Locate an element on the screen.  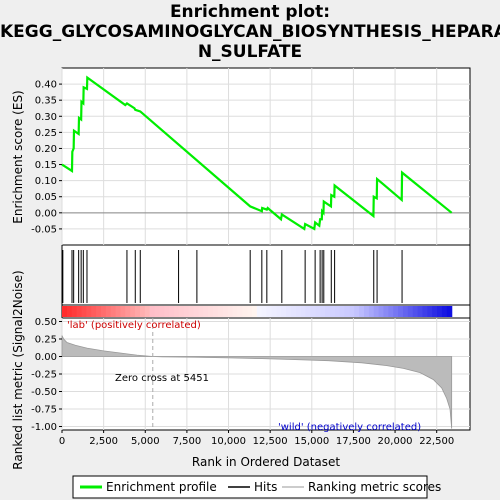
x-tick-label: 12,500 is located at coordinates (270, 441).